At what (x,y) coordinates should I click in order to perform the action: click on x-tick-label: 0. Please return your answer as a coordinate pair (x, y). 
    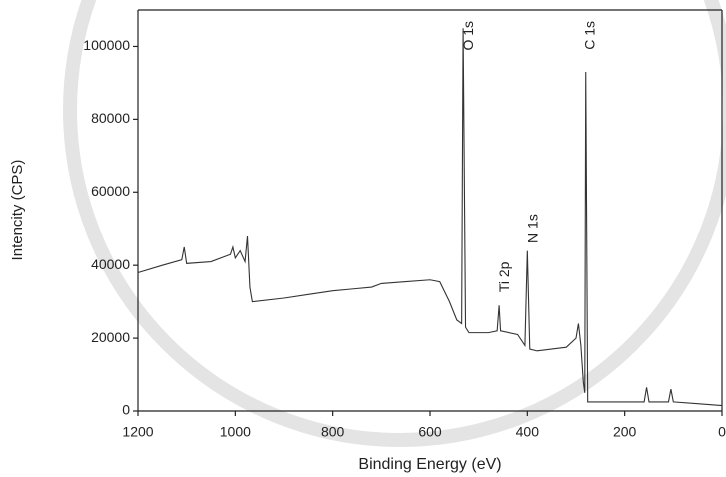
    Looking at the image, I should click on (722, 432).